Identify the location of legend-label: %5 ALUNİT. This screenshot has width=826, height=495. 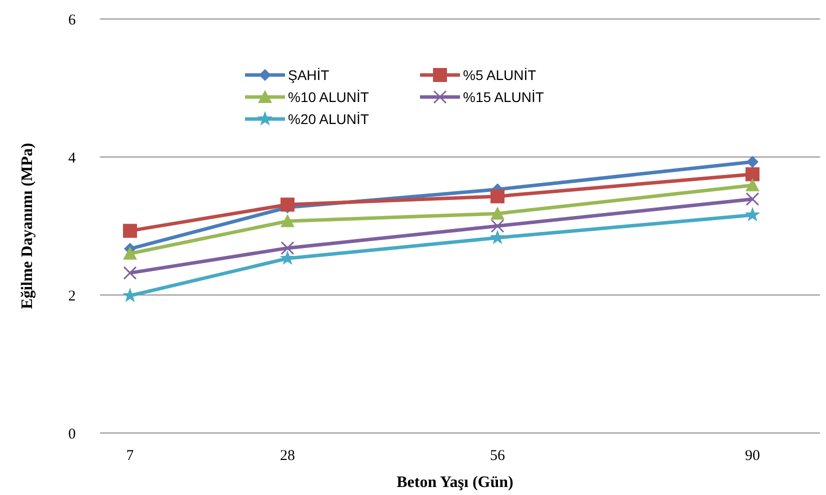
(500, 74).